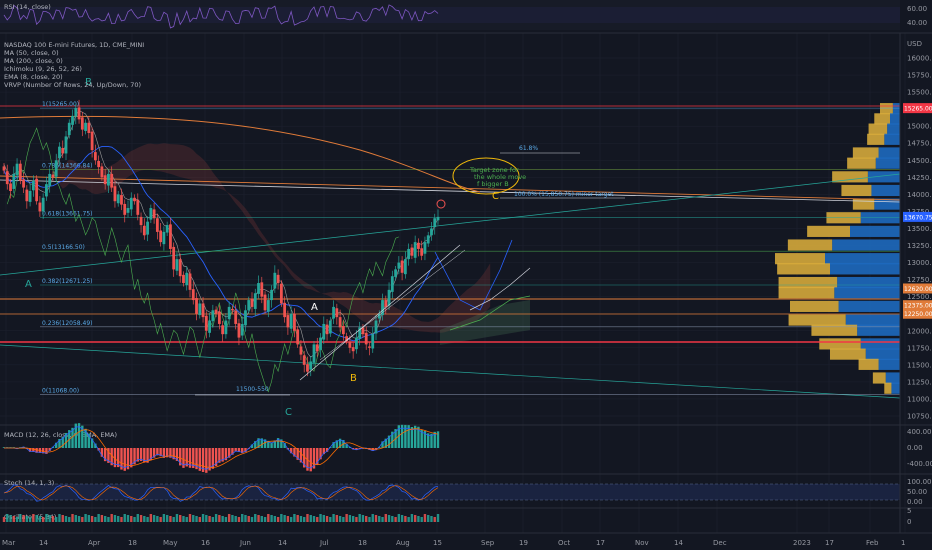  What do you see at coordinates (441, 204) in the screenshot?
I see `target-circle` at bounding box center [441, 204].